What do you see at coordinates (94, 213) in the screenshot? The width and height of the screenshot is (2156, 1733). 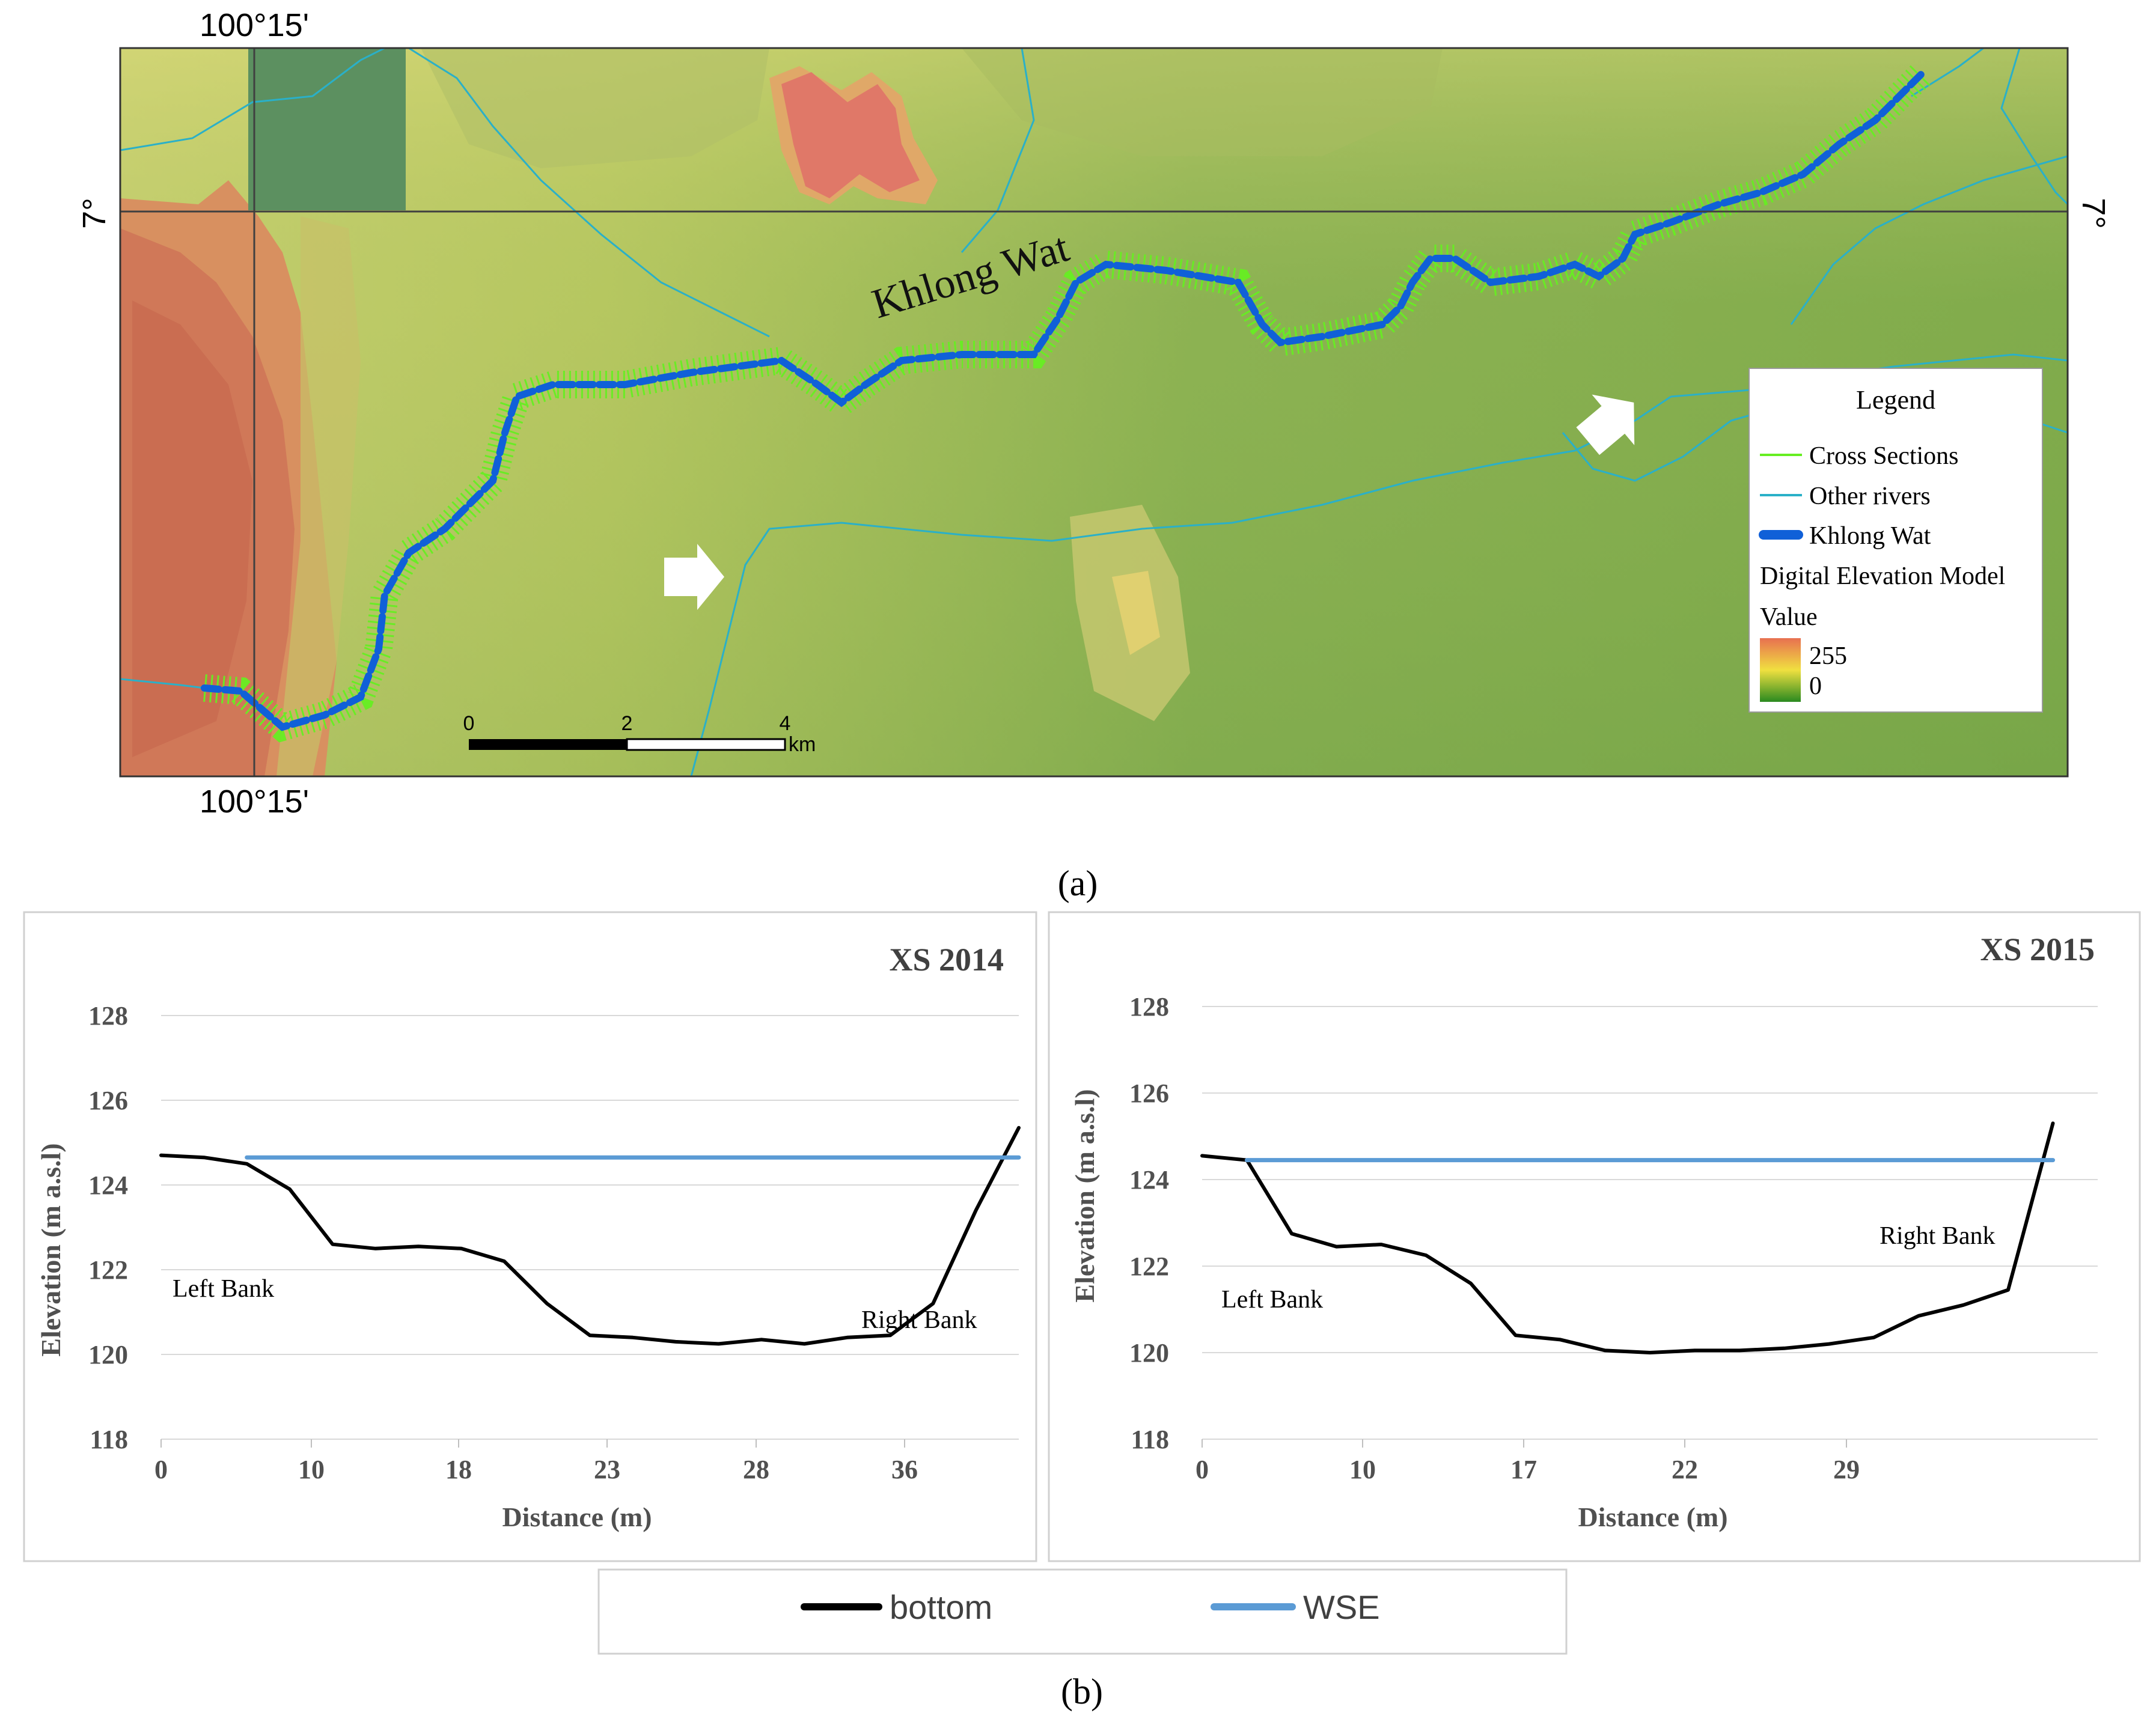 I see `coord-left-label: 7°` at bounding box center [94, 213].